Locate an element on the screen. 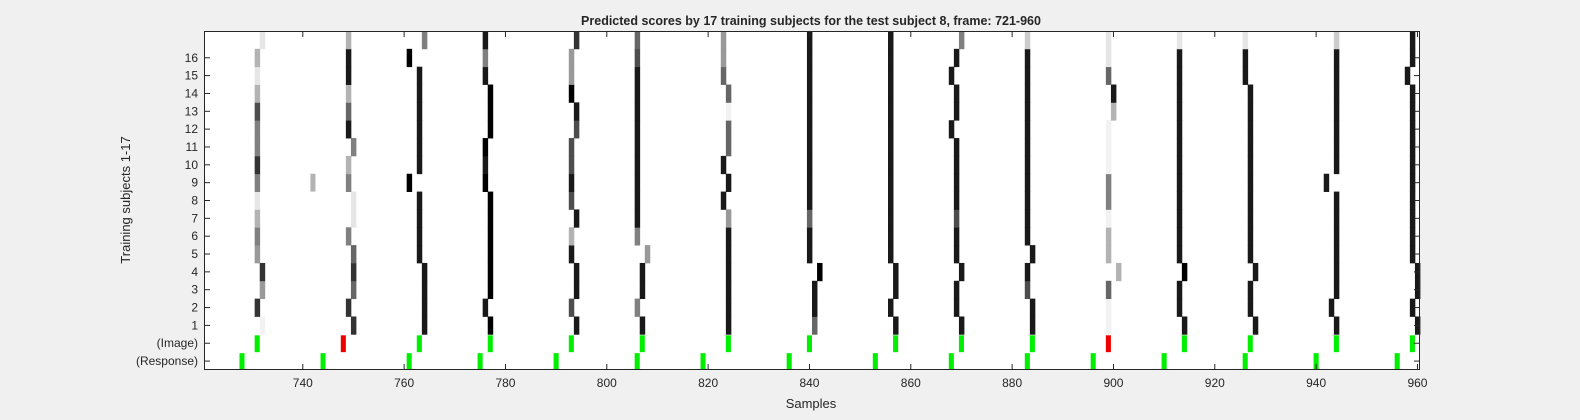  score-cell-c4-s11 is located at coordinates (485, 147).